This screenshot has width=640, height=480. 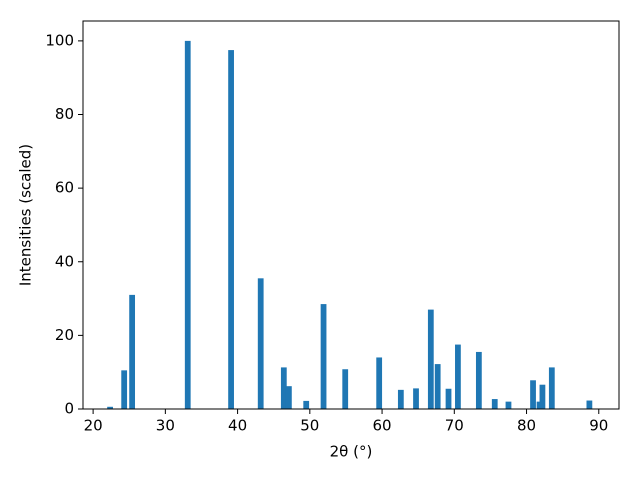 I want to click on x-tick-label: 50, so click(x=309, y=426).